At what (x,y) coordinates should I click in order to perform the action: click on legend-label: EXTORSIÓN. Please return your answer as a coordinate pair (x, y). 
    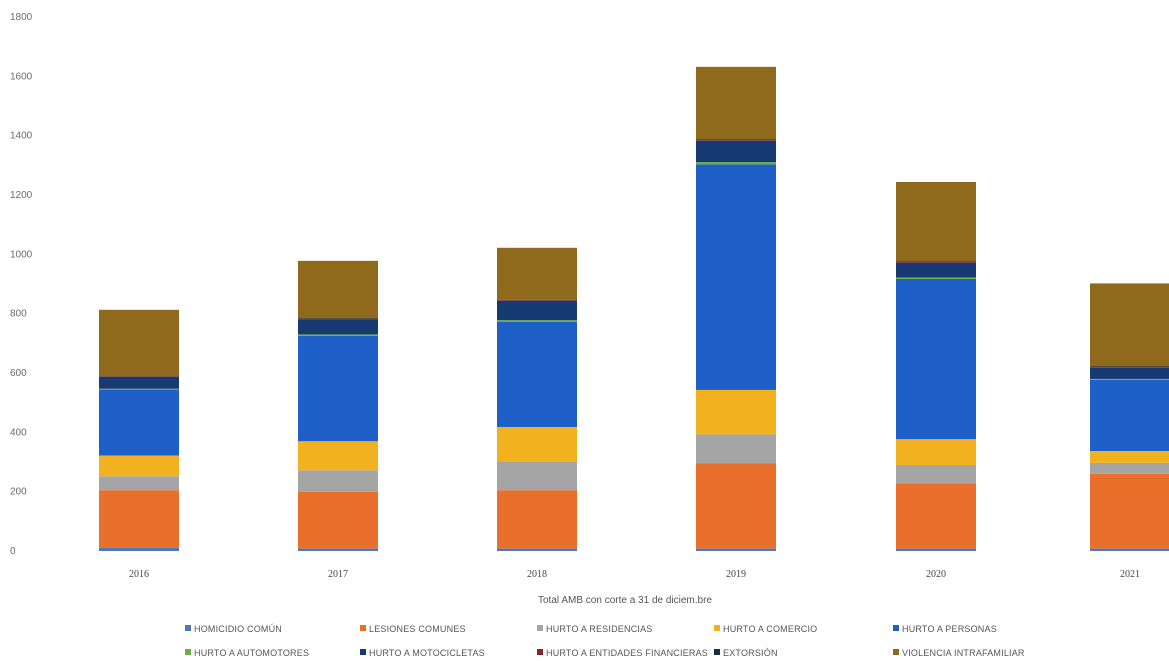
    Looking at the image, I should click on (750, 653).